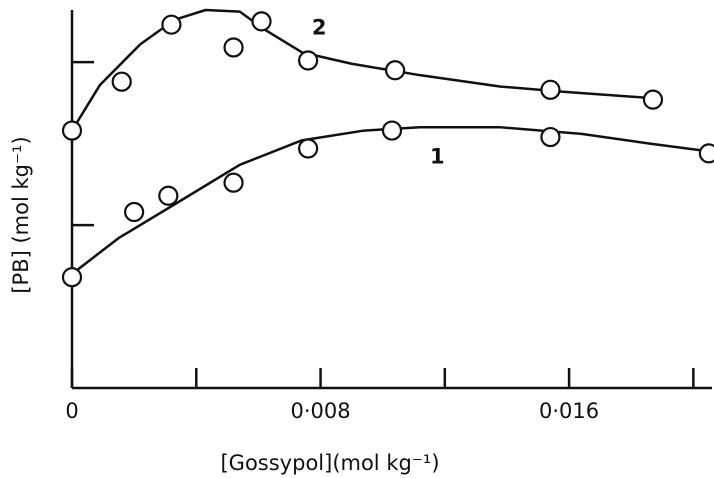 The width and height of the screenshot is (714, 478). Describe the element at coordinates (437, 156) in the screenshot. I see `curve-label: 1` at that location.